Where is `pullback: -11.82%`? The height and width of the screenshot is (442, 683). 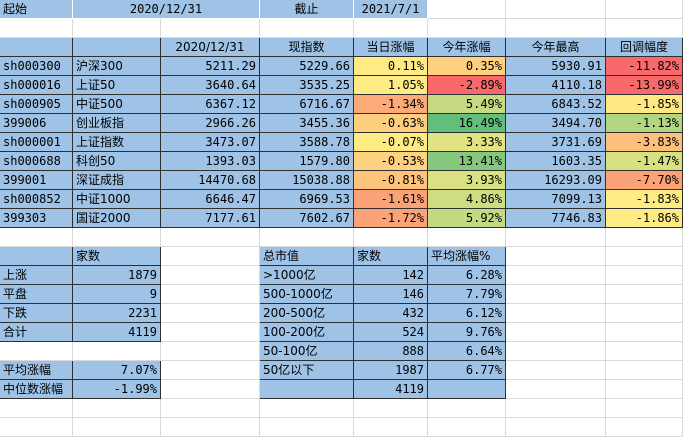
pullback: -11.82% is located at coordinates (644, 66).